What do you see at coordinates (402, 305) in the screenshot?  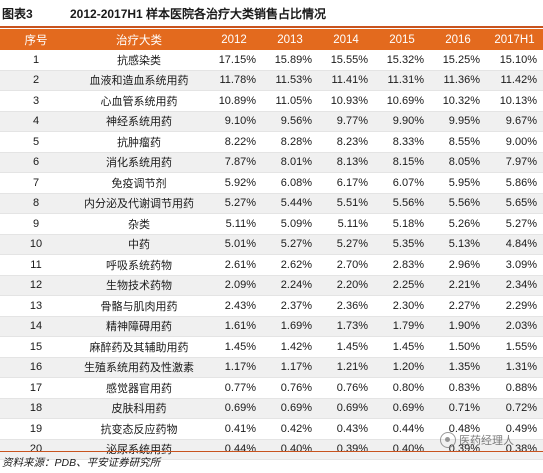 I see `share-value-cell: 2.30%` at bounding box center [402, 305].